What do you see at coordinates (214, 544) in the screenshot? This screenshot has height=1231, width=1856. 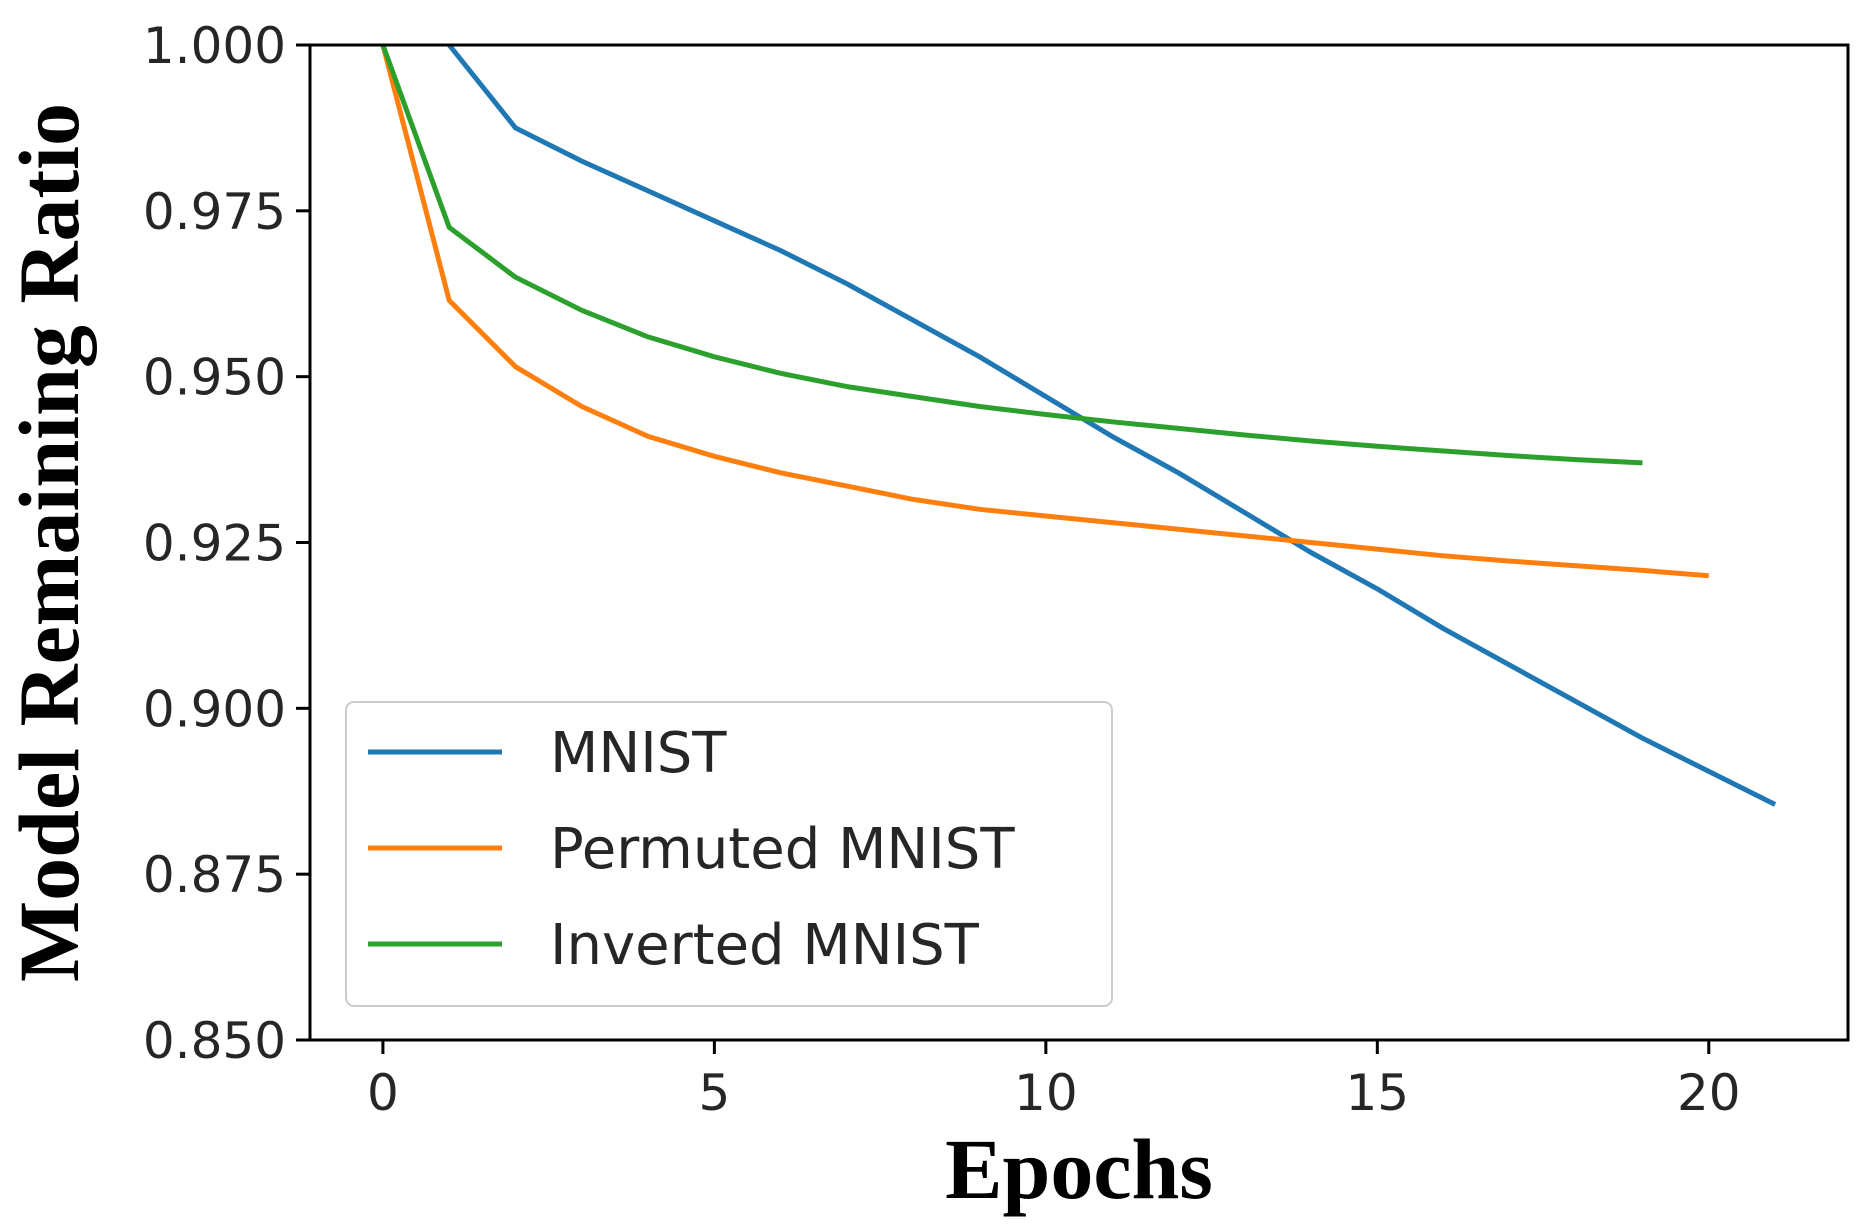 I see `y-tick-label: 0.925` at bounding box center [214, 544].